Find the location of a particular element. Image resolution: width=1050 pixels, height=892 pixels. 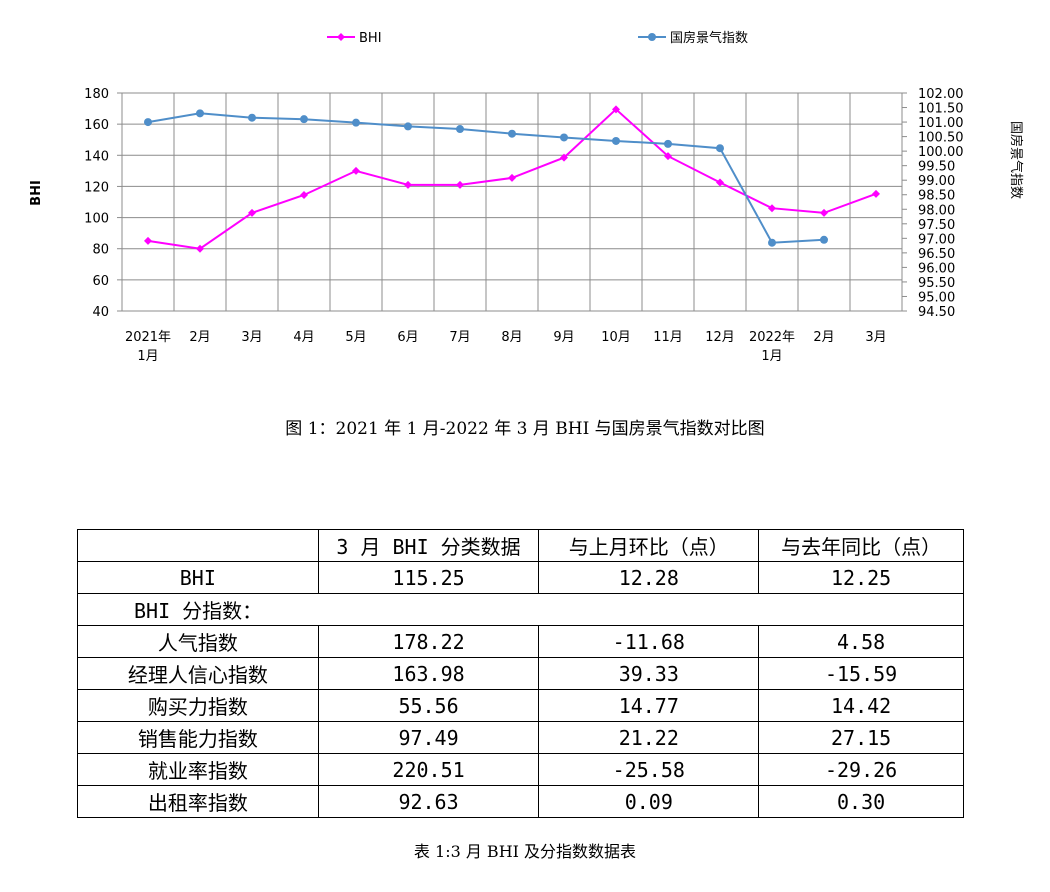

table-cell: 220.51 is located at coordinates (428, 769).